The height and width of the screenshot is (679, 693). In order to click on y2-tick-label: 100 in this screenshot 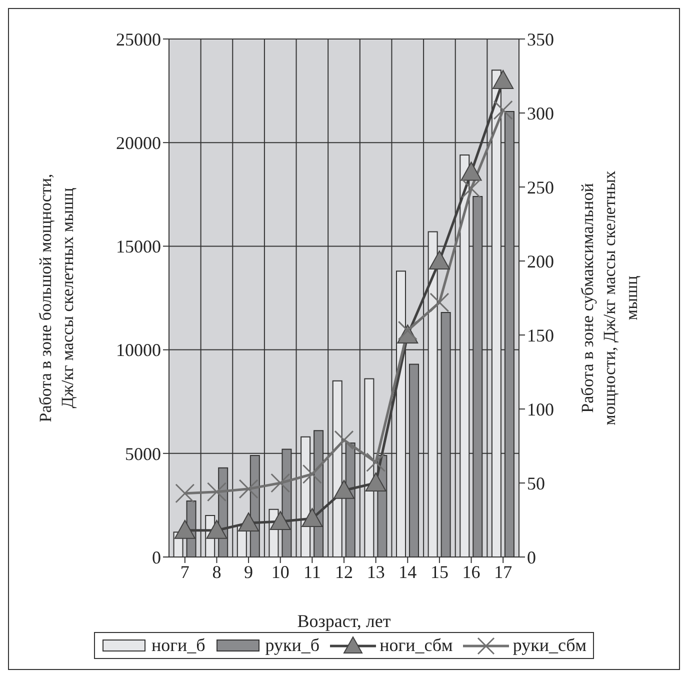, I will do `click(540, 409)`.